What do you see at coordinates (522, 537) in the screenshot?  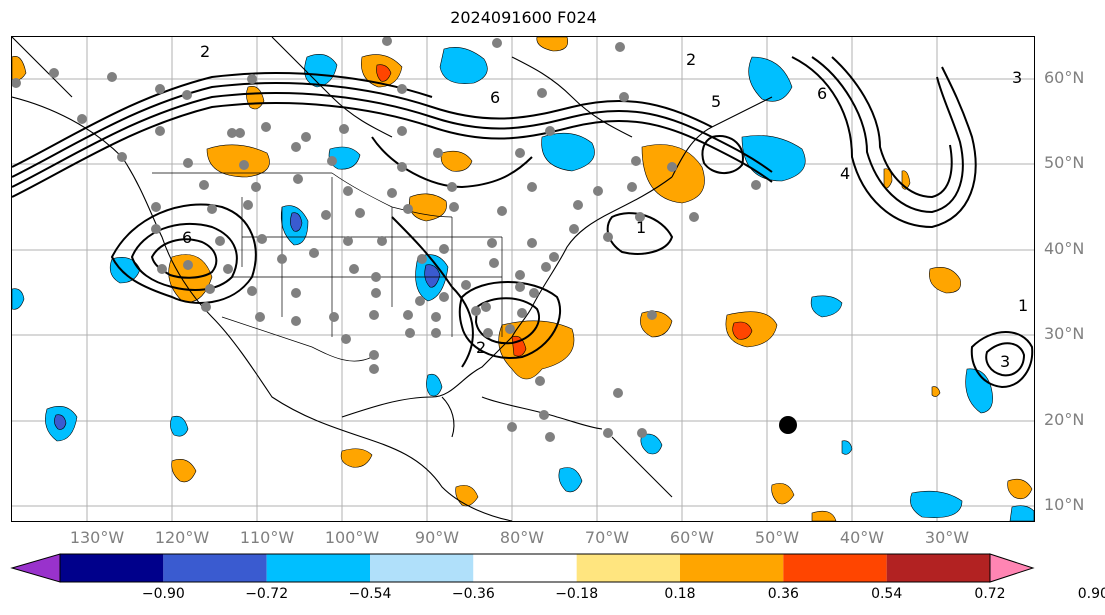 I see `lon-label: 80°W` at bounding box center [522, 537].